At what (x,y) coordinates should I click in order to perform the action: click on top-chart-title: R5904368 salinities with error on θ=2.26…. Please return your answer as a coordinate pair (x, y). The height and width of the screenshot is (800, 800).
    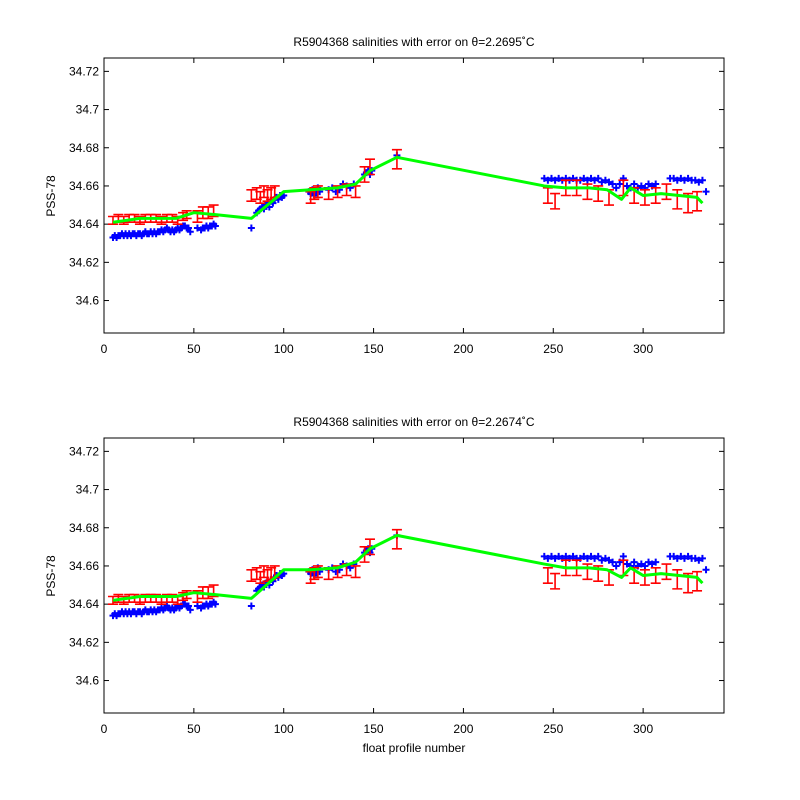
    Looking at the image, I should click on (413, 42).